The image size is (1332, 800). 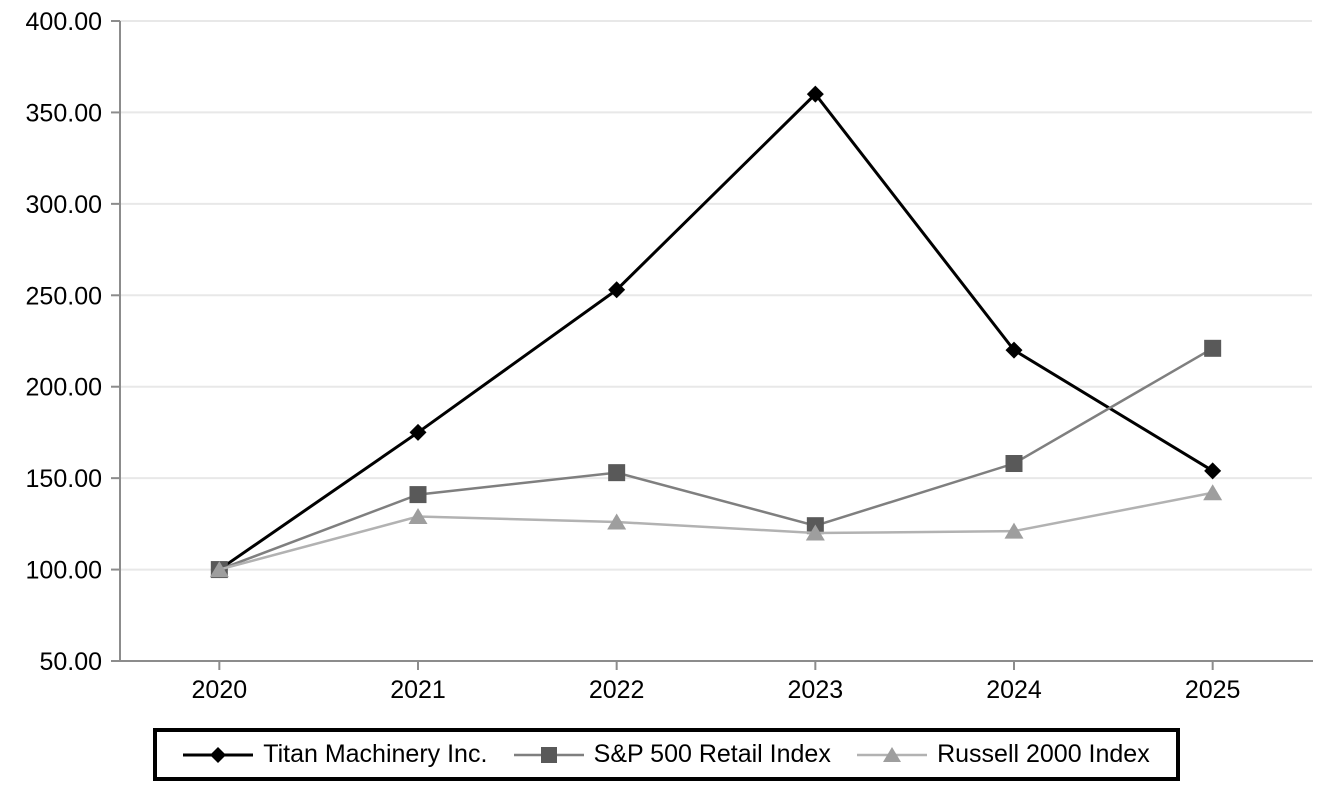 I want to click on y-axis-tick-label: 200.00, so click(x=64, y=388).